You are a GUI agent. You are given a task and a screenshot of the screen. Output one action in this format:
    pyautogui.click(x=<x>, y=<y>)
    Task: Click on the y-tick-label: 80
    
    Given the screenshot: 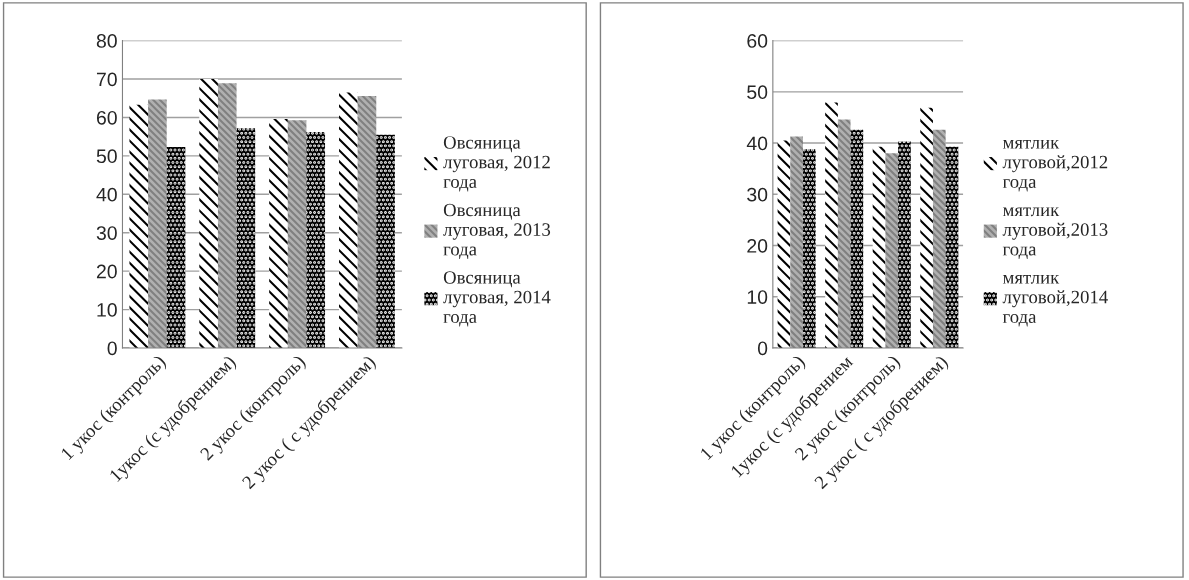 What is the action you would take?
    pyautogui.click(x=106, y=41)
    